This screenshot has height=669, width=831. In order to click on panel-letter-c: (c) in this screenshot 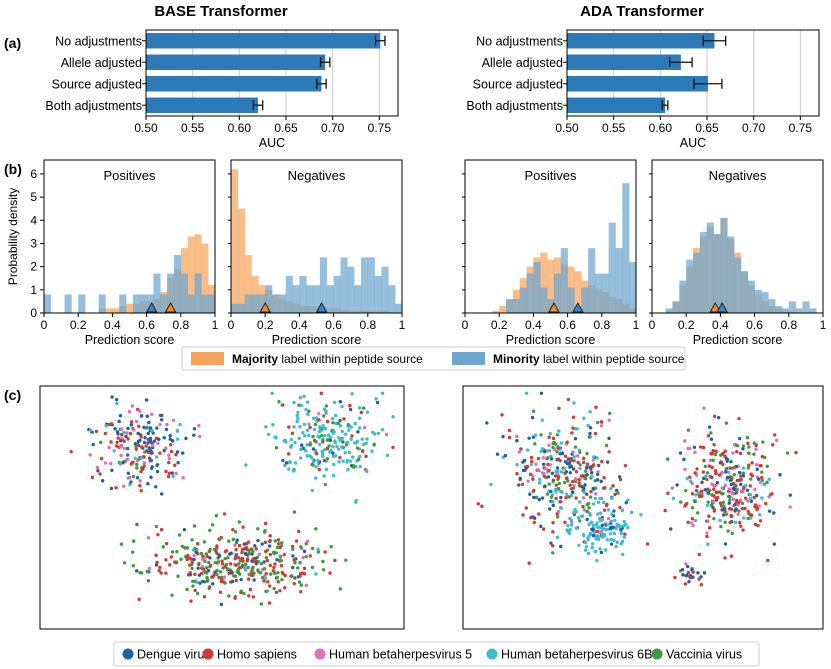, I will do `click(12, 395)`.